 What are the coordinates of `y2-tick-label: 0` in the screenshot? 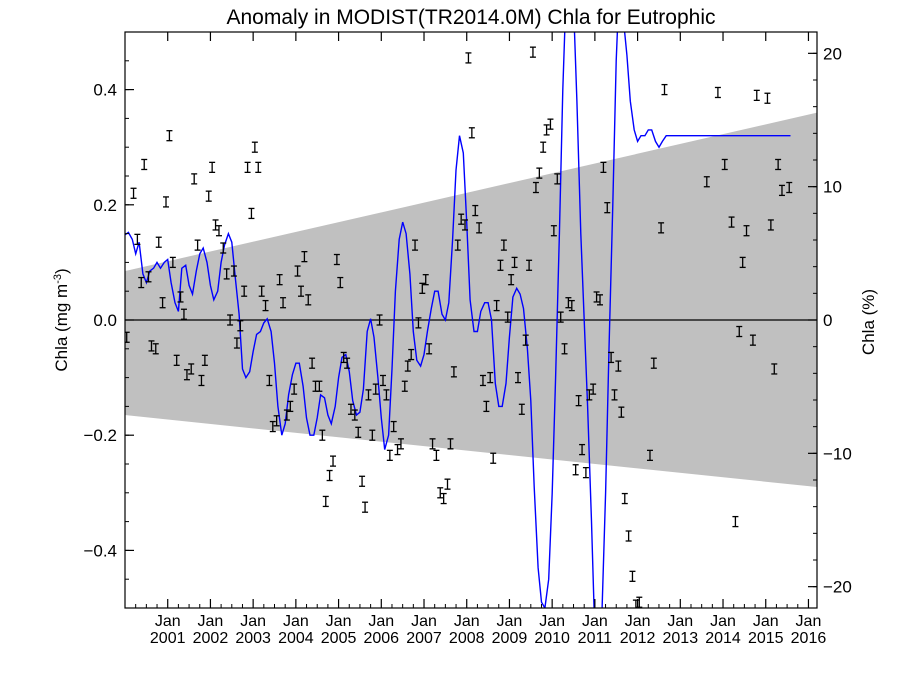 It's located at (827, 320).